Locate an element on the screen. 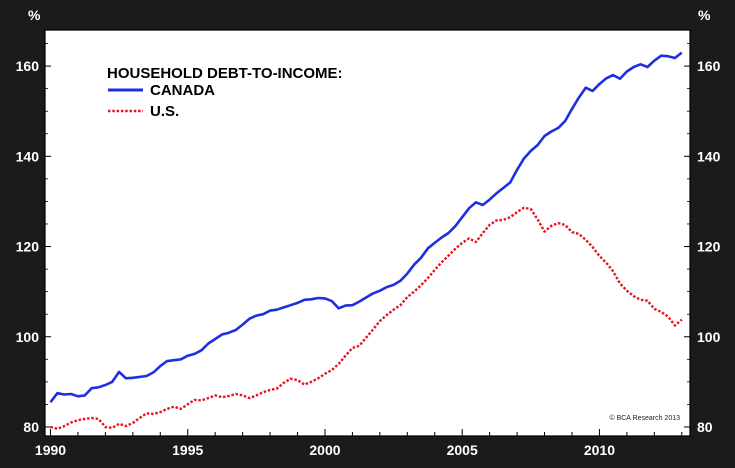 This screenshot has width=735, height=468. x-tick-label: 1990 is located at coordinates (50, 450).